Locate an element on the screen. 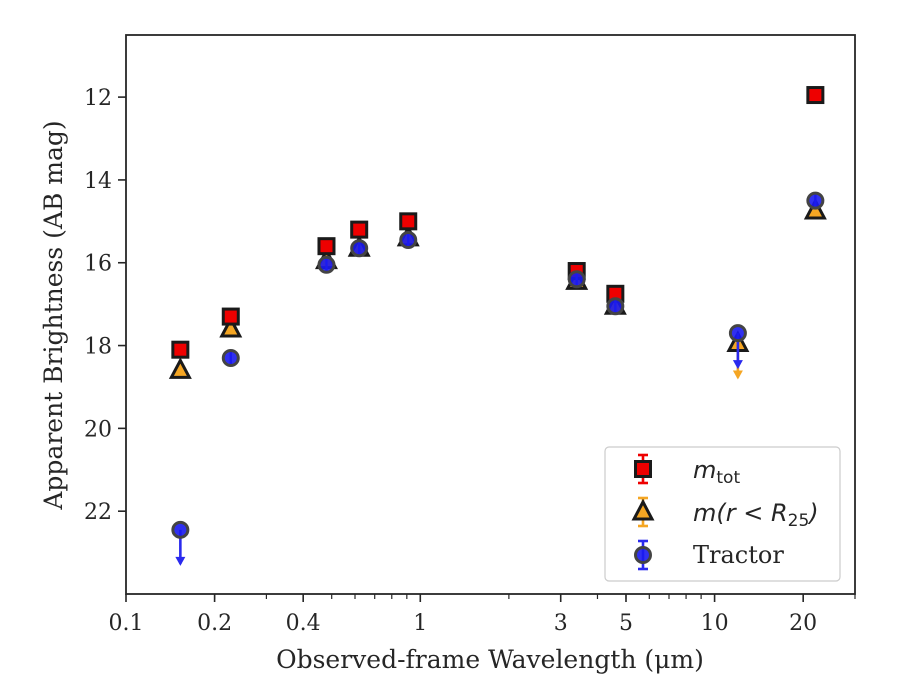 The height and width of the screenshot is (700, 900). x-tick-label: 3 is located at coordinates (561, 623).